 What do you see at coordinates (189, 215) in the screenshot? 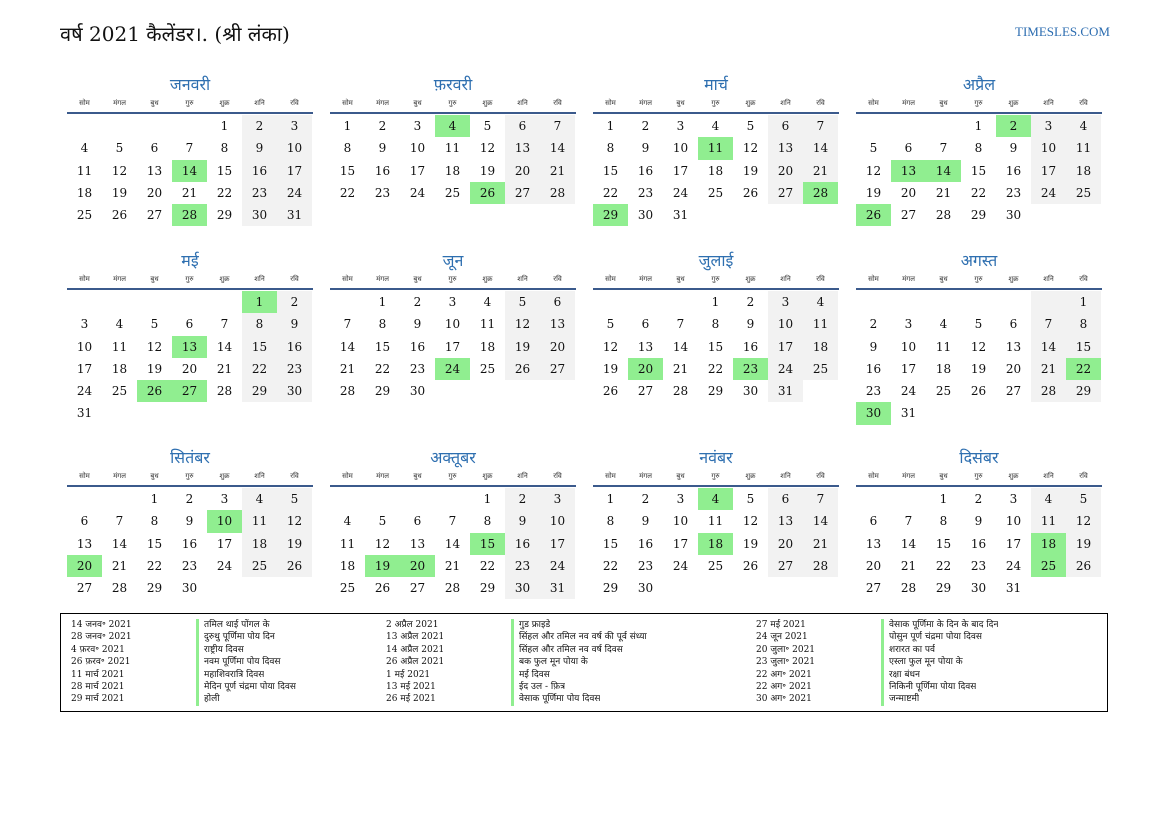
I see `holiday-day-cell: 28` at bounding box center [189, 215].